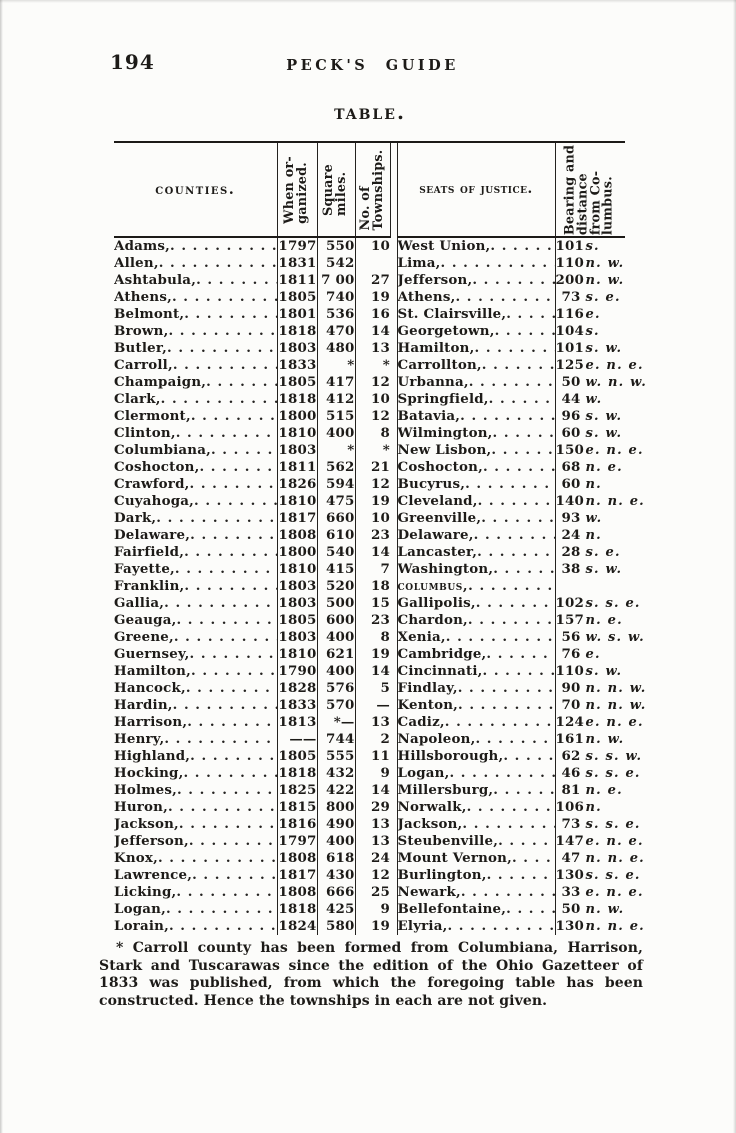  Describe the element at coordinates (433, 586) in the screenshot. I see `seat-name: Columbus,` at that location.